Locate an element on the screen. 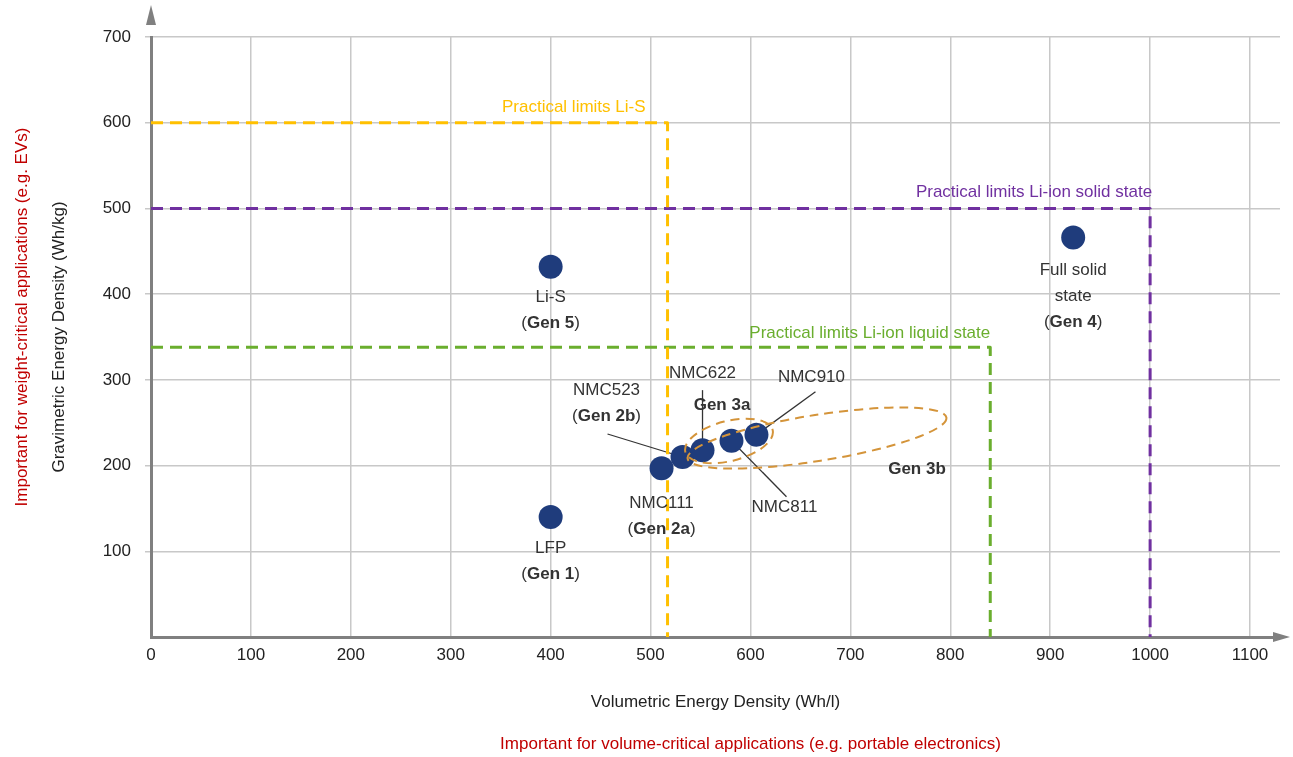 The width and height of the screenshot is (1293, 757). y-tick-label: 700 is located at coordinates (116, 36).